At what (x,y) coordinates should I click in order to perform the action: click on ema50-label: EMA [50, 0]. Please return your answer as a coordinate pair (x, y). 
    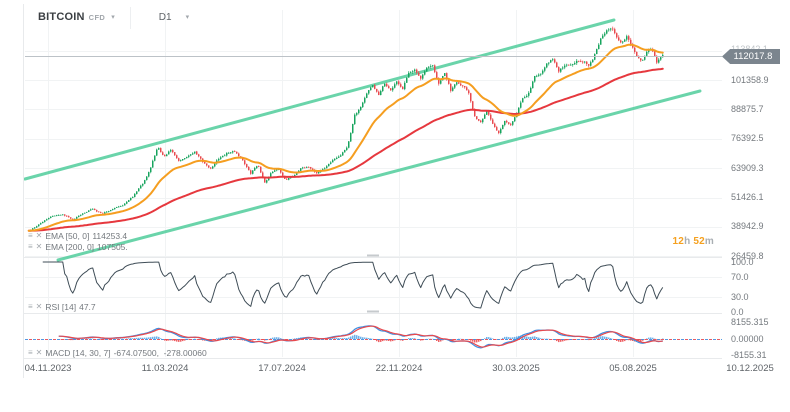
    Looking at the image, I should click on (67, 236).